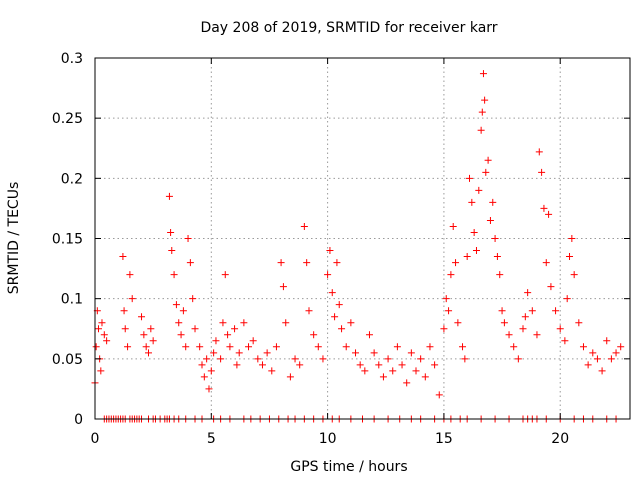 The height and width of the screenshot is (480, 640). What do you see at coordinates (67, 360) in the screenshot?
I see `y-tick-label: 0.05` at bounding box center [67, 360].